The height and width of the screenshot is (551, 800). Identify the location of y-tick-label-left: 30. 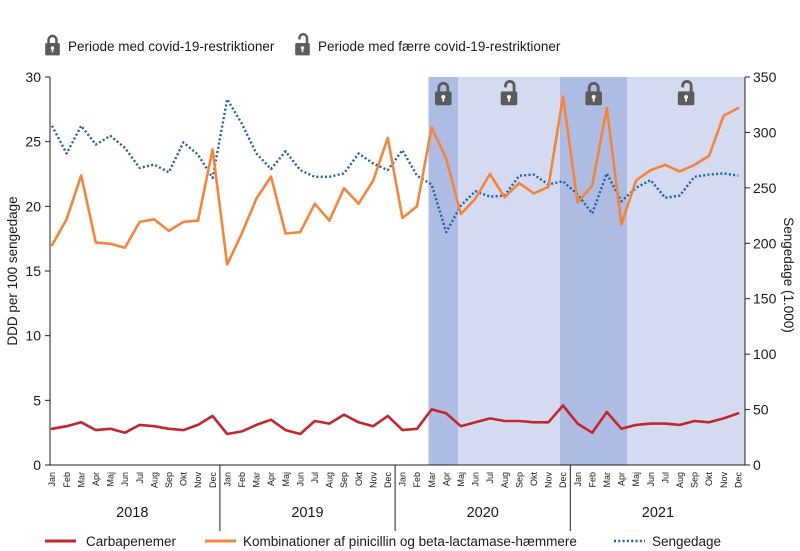
(33, 77).